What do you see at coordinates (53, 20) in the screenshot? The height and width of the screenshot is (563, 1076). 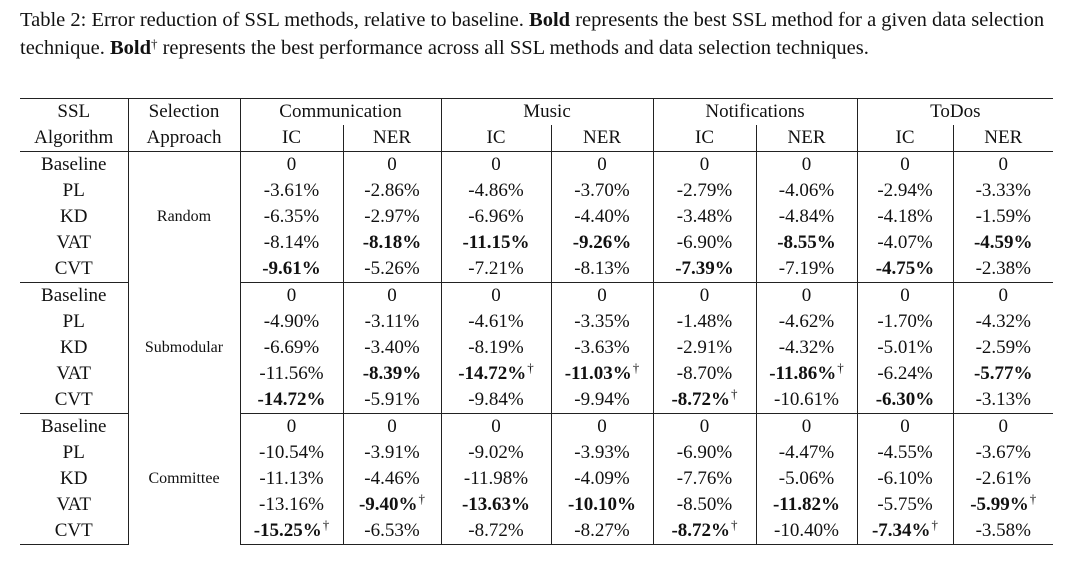 I see `caption-lead: Table 2:` at bounding box center [53, 20].